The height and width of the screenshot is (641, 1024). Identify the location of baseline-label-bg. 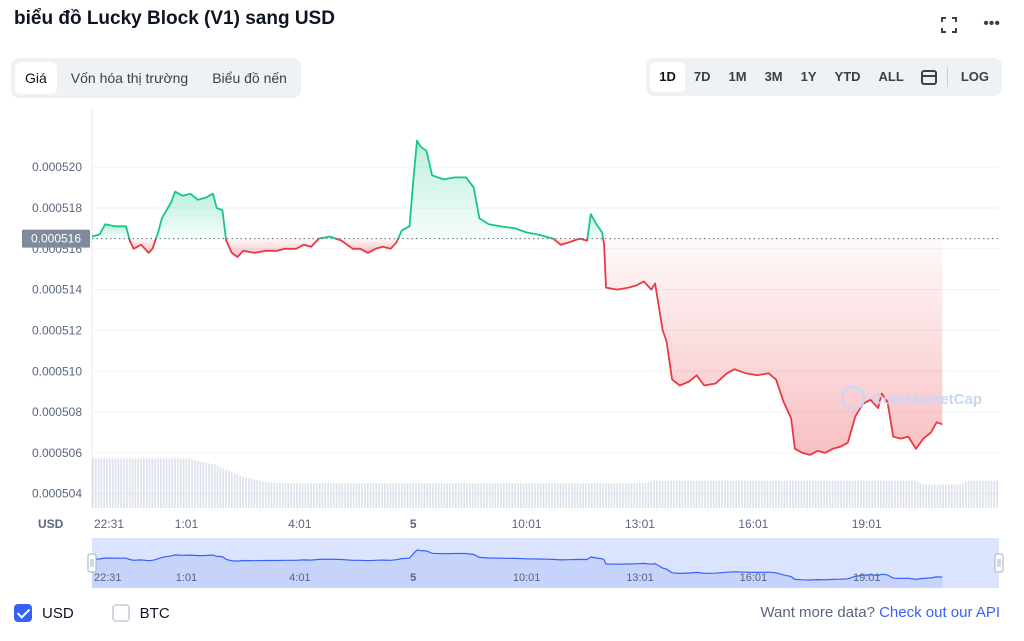
(56, 238).